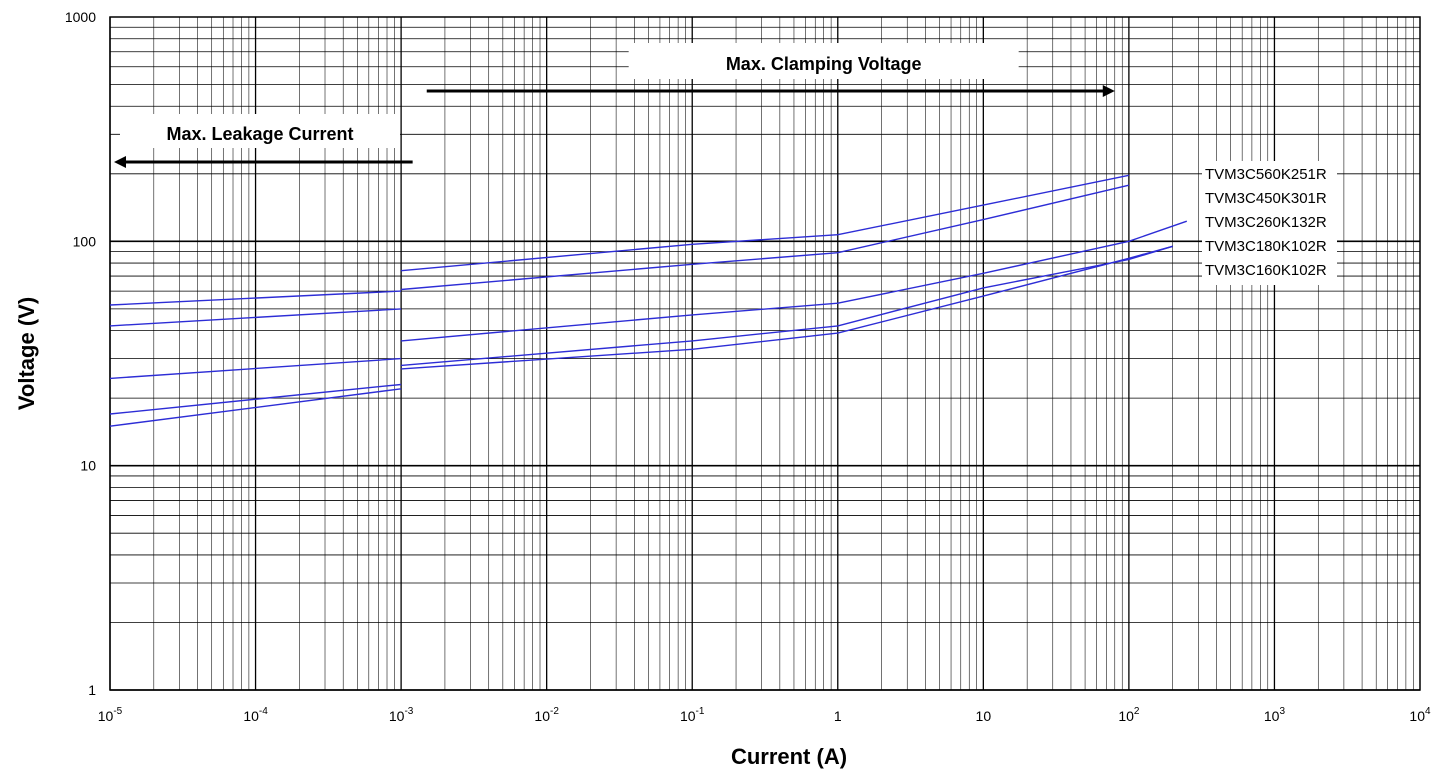 The width and height of the screenshot is (1447, 771). What do you see at coordinates (1108, 91) in the screenshot?
I see `clamping-arrow-head` at bounding box center [1108, 91].